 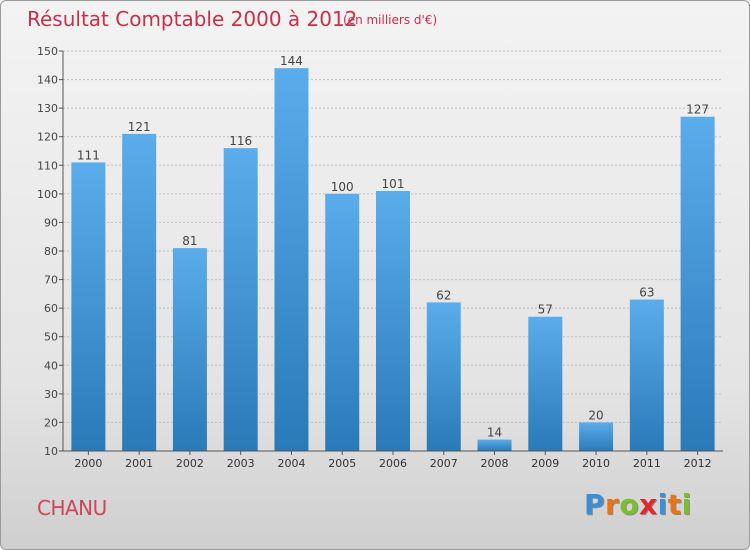 I want to click on y-tick-label: 30, so click(x=51, y=394).